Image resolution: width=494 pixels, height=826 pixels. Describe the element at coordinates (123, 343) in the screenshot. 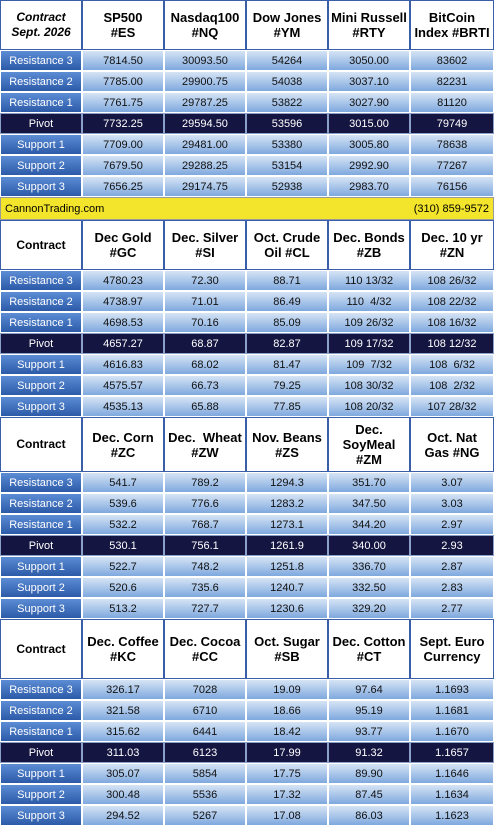

I see `value-cell: 4657.27` at that location.